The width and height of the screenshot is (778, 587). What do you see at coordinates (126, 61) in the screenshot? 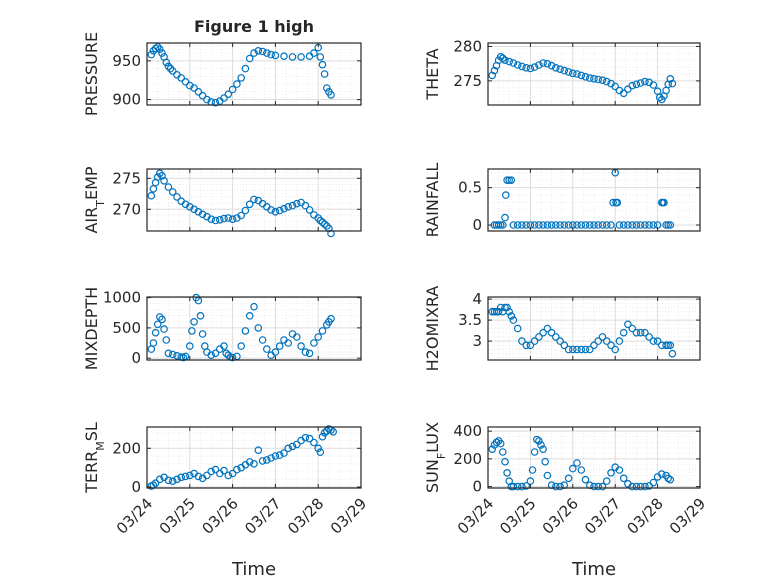
I see `y-tick-label: 950` at bounding box center [126, 61].